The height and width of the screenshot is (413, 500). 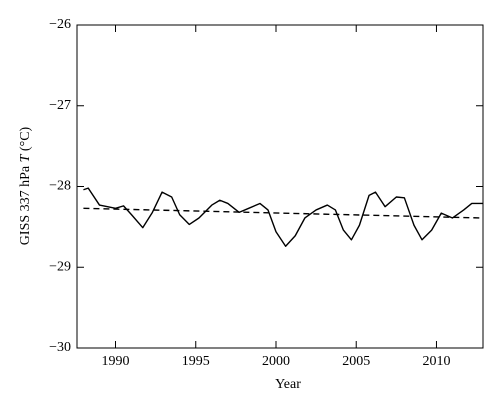 What do you see at coordinates (60, 105) in the screenshot?
I see `y-tick-label: −27` at bounding box center [60, 105].